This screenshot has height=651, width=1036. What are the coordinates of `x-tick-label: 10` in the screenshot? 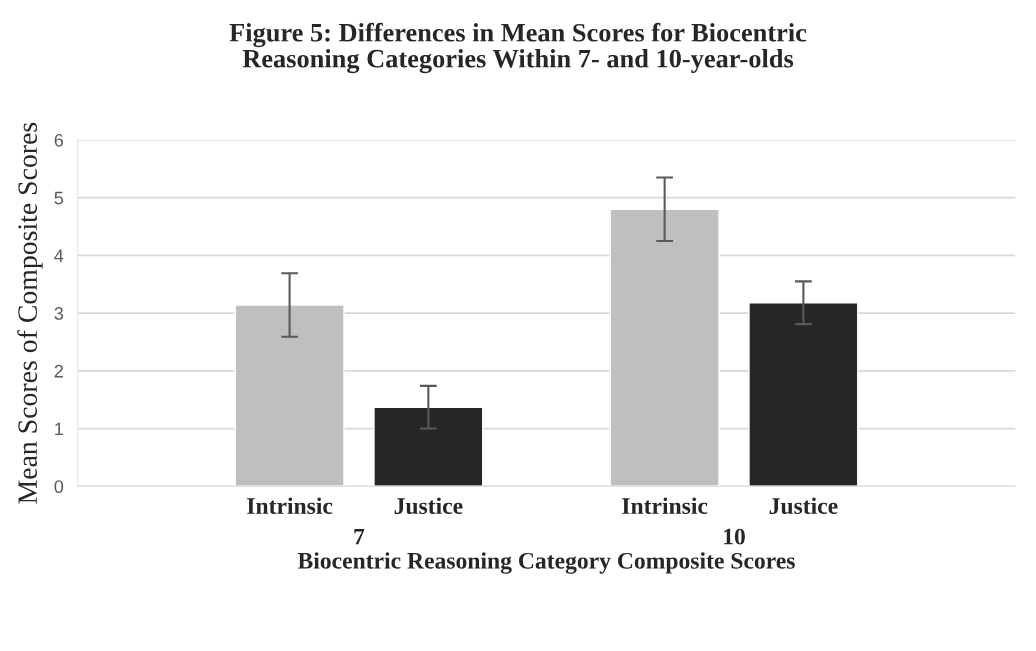 It's located at (734, 536).